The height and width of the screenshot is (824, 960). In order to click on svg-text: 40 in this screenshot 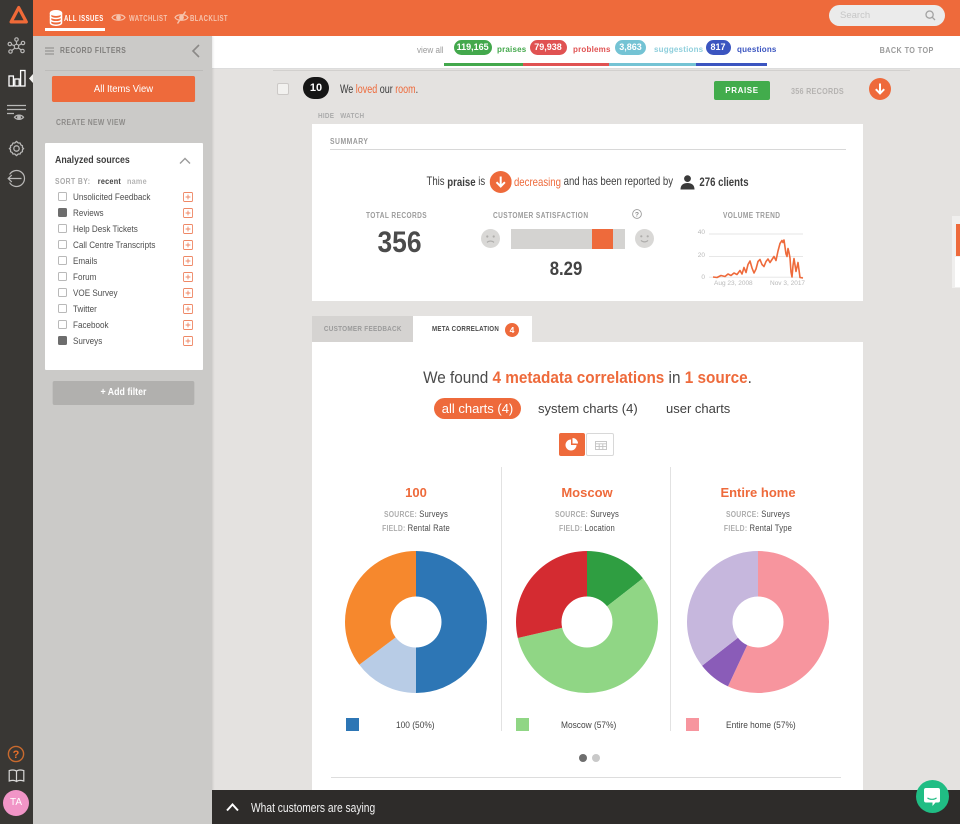, I will do `click(702, 232)`.